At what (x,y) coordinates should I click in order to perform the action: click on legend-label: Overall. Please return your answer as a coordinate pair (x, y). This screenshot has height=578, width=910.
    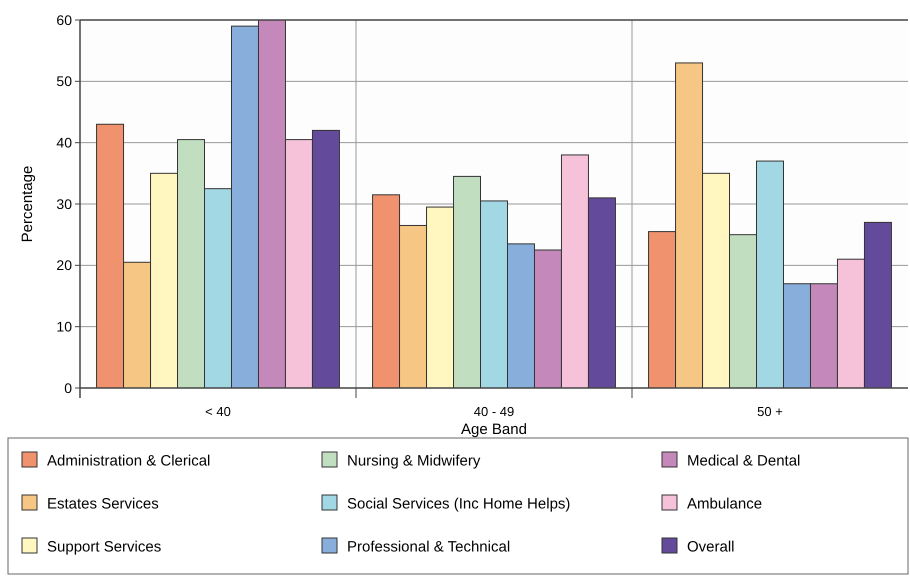
    Looking at the image, I should click on (711, 547).